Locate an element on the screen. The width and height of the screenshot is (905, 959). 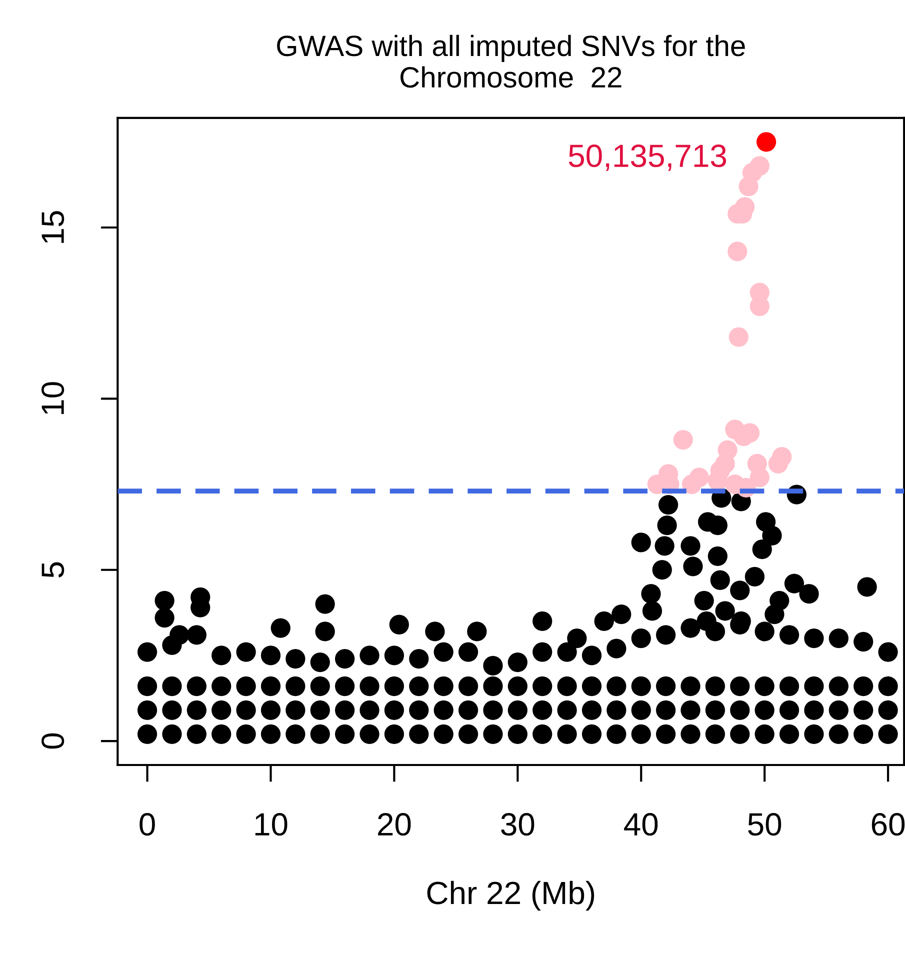
y-tick-label: 10 is located at coordinates (52, 398).